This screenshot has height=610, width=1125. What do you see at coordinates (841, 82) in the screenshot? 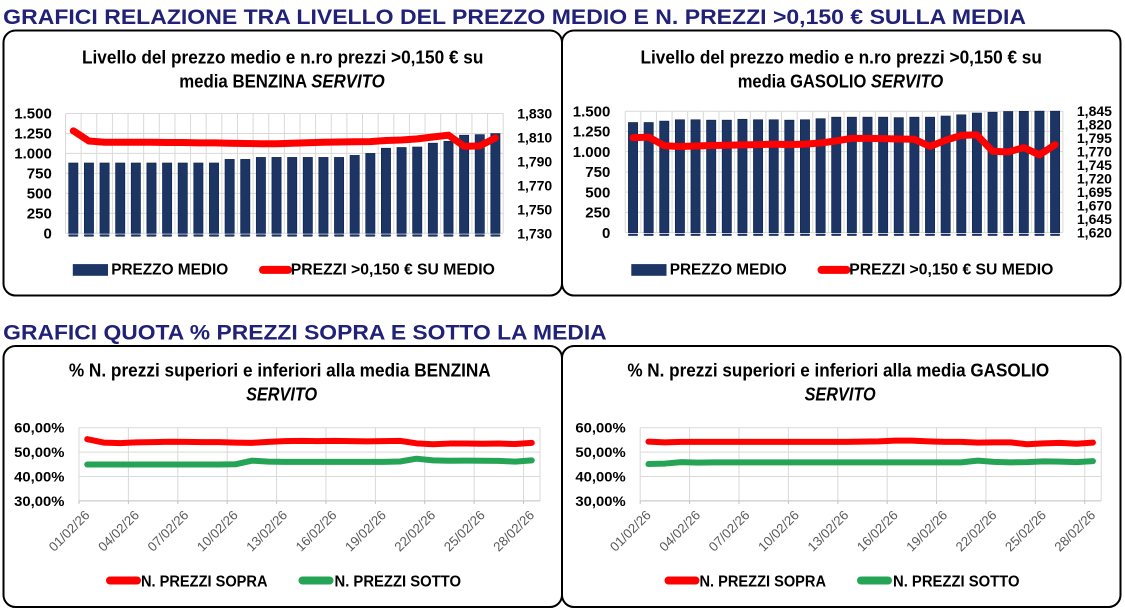
I see `svg-text: media GASOLIO SERVITO` at bounding box center [841, 82].